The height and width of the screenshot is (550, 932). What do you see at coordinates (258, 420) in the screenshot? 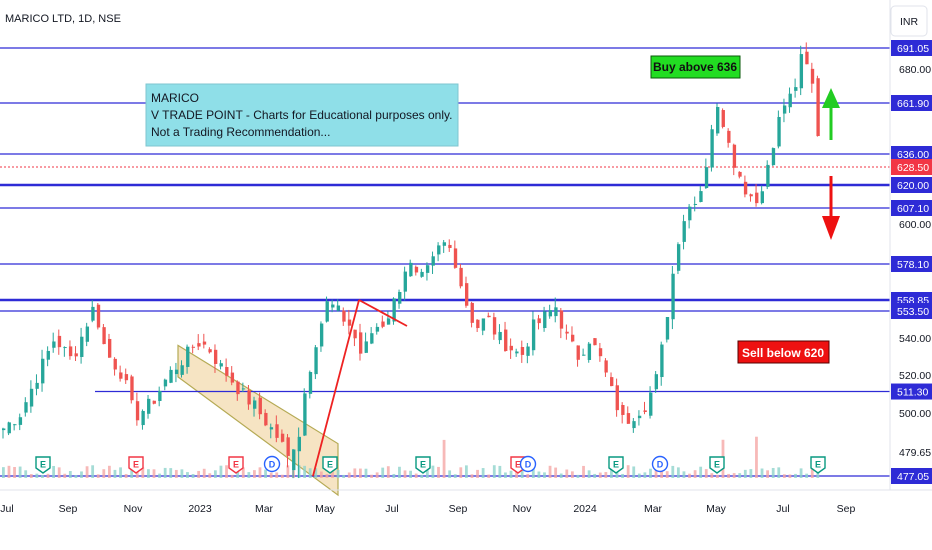
I see `channel-layer` at bounding box center [258, 420].